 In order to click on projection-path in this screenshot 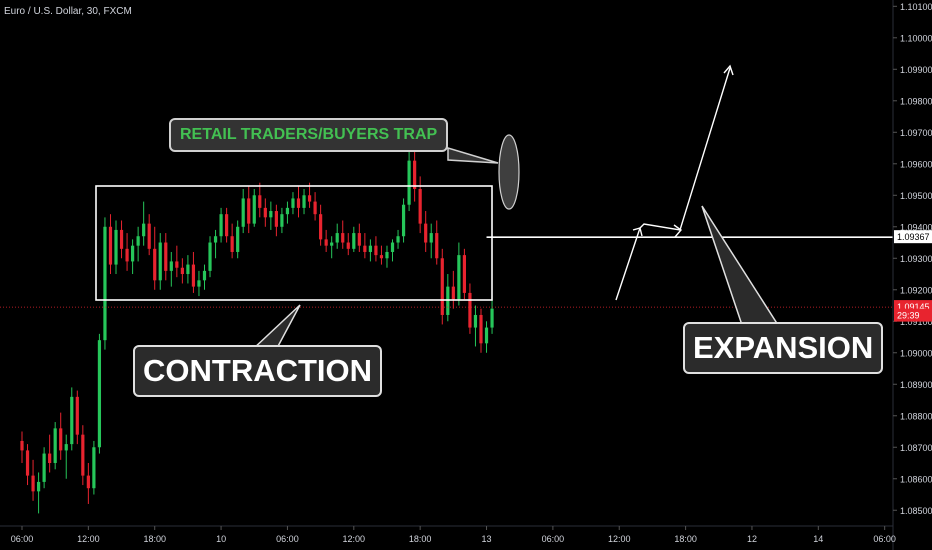, I will do `click(673, 184)`.